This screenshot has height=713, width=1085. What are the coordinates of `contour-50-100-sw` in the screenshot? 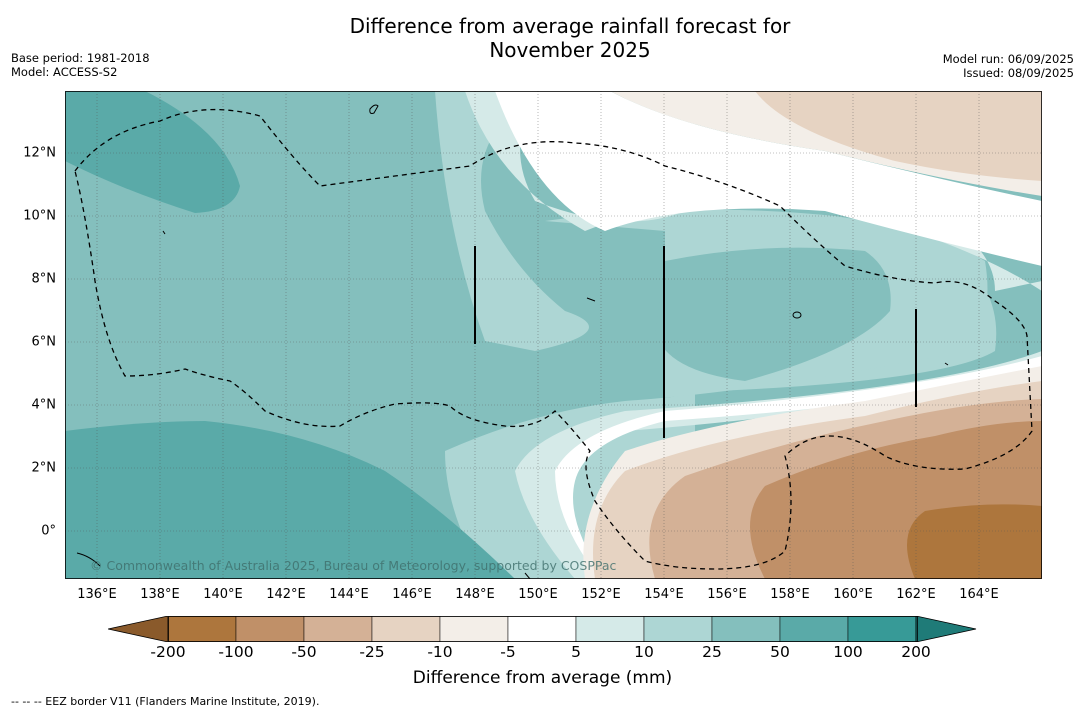 It's located at (290, 500).